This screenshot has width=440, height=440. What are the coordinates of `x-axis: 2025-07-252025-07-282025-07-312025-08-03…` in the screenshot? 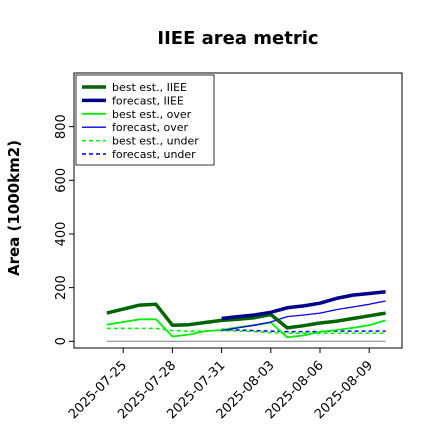 It's located at (221, 385).